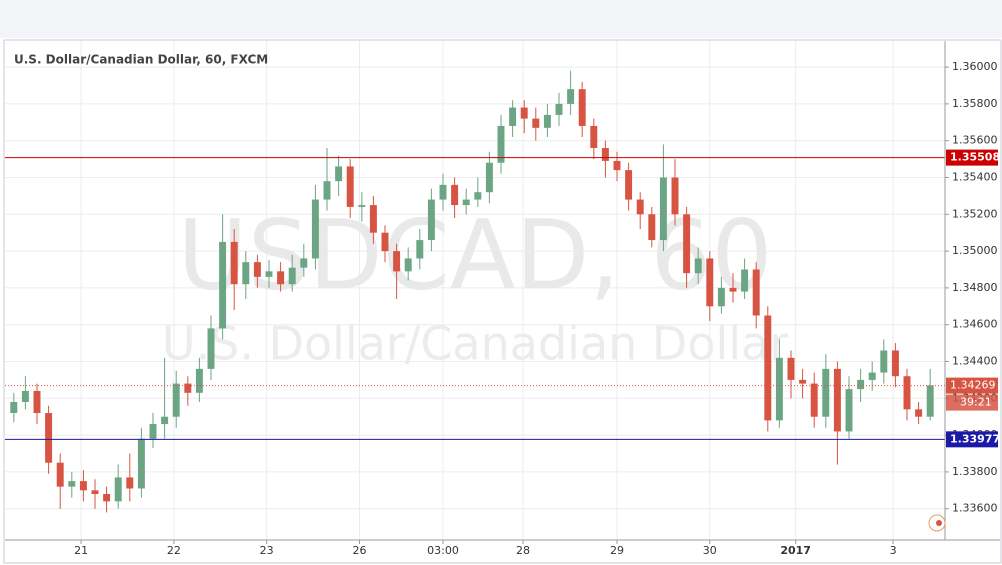 This screenshot has height=565, width=1002. What do you see at coordinates (975, 361) in the screenshot?
I see `y-tick-label: 1.34400` at bounding box center [975, 361].